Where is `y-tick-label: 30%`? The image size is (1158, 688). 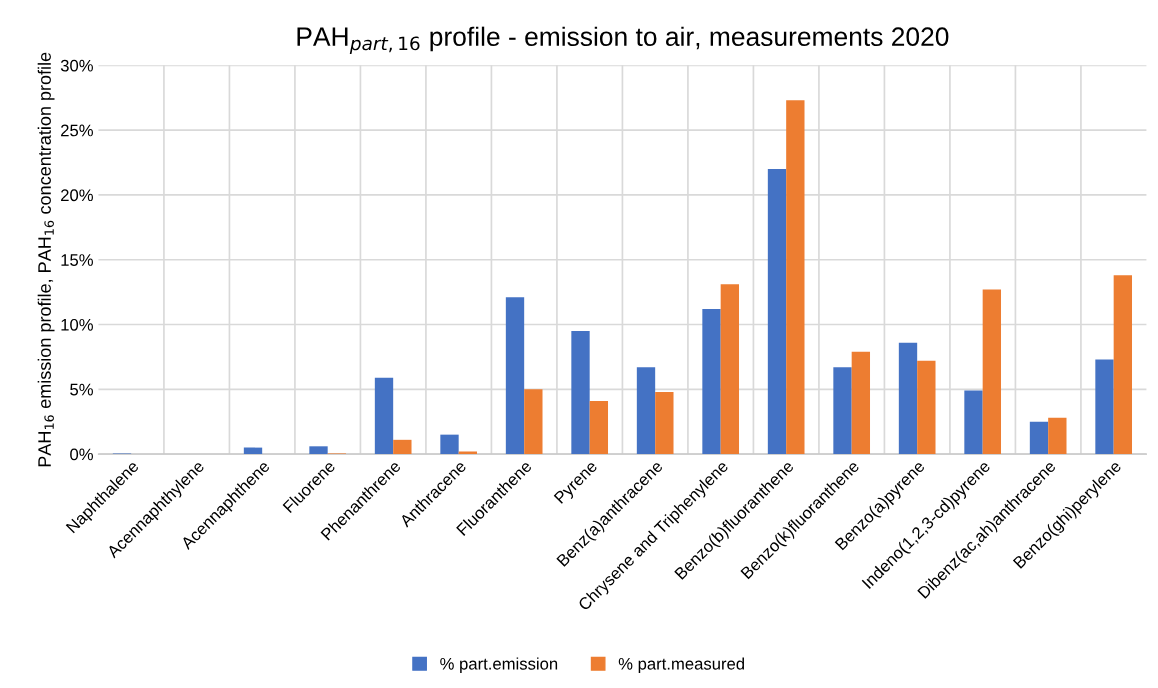
y-tick-label: 30% is located at coordinates (76, 65).